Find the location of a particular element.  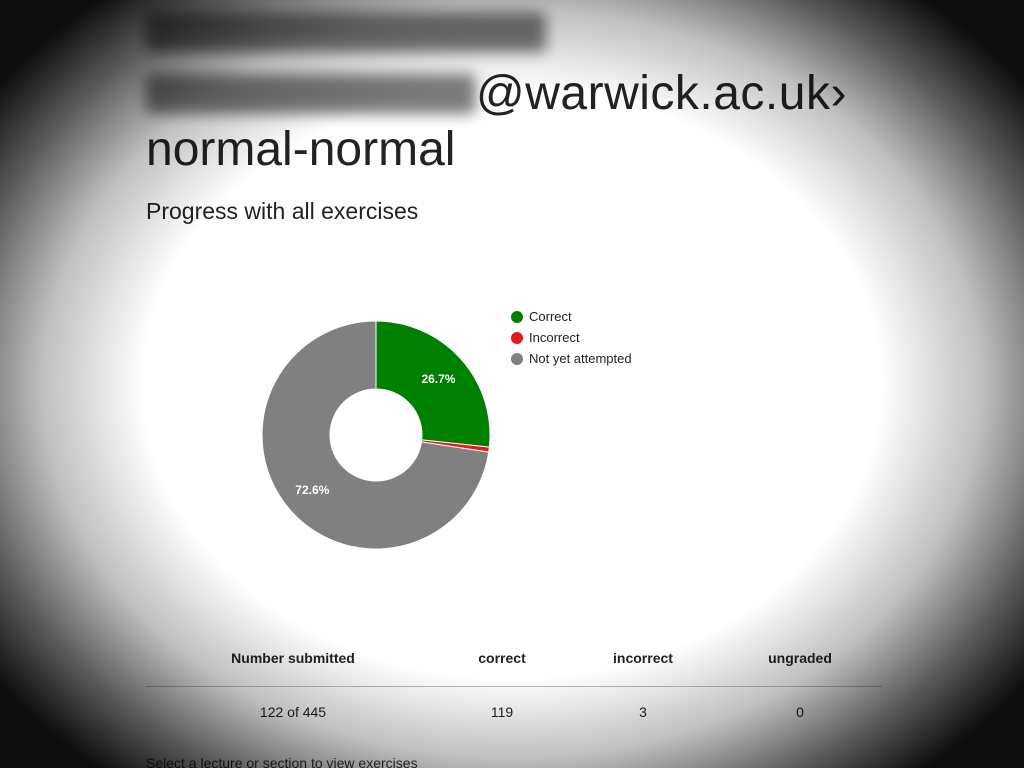

slice-label-not-yet-attempted: 72.6% is located at coordinates (312, 490).